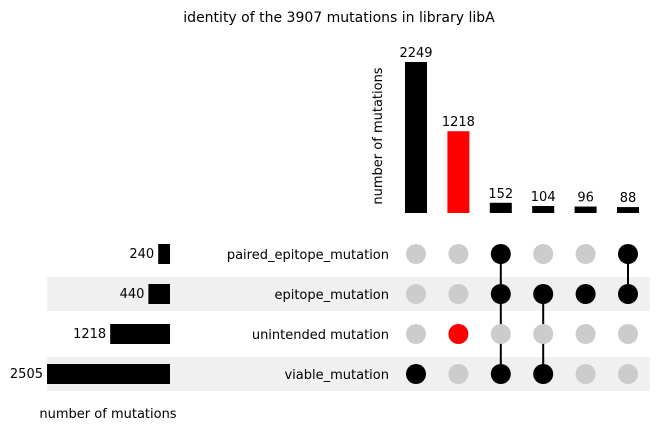 The image size is (659, 431). What do you see at coordinates (331, 295) in the screenshot?
I see `set-name-1: epitope_mutation` at bounding box center [331, 295].